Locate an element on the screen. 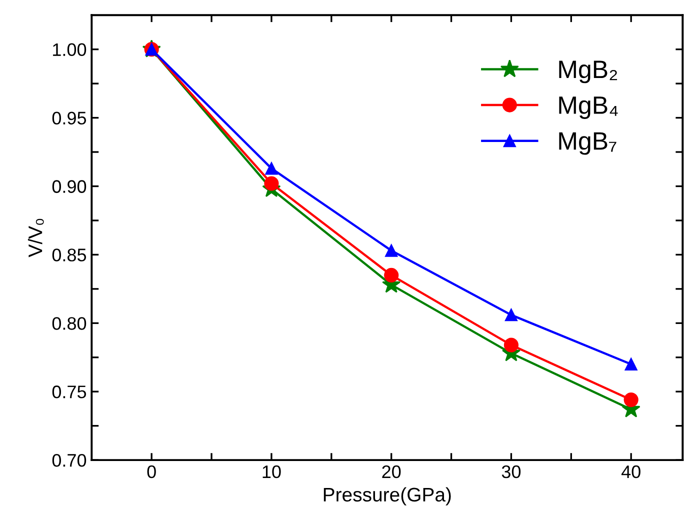 The image size is (684, 521). x-tick-label: 30 is located at coordinates (511, 471).